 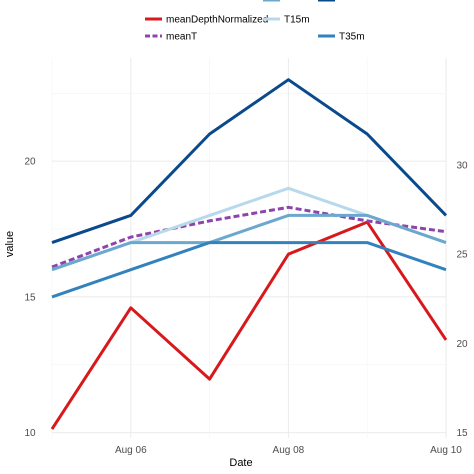 I want to click on series-line-T25m, so click(x=249, y=242).